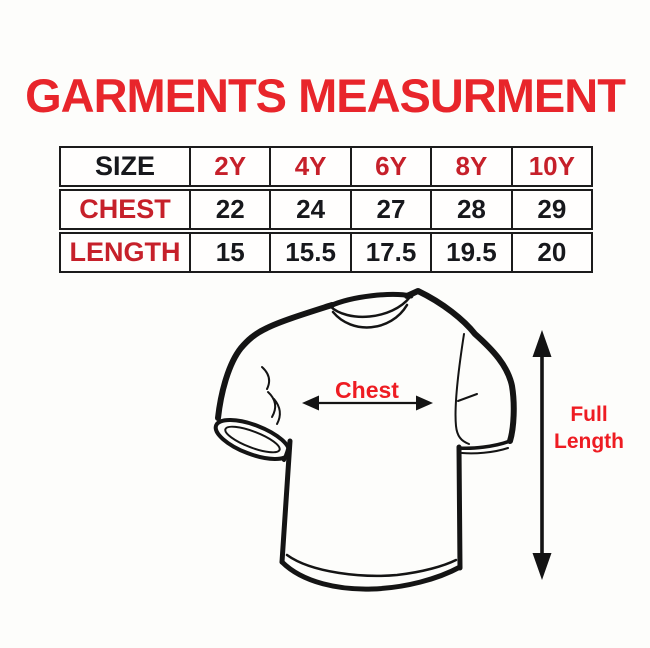 Image resolution: width=650 pixels, height=648 pixels. I want to click on right-cuff-hem-line, so click(485, 451).